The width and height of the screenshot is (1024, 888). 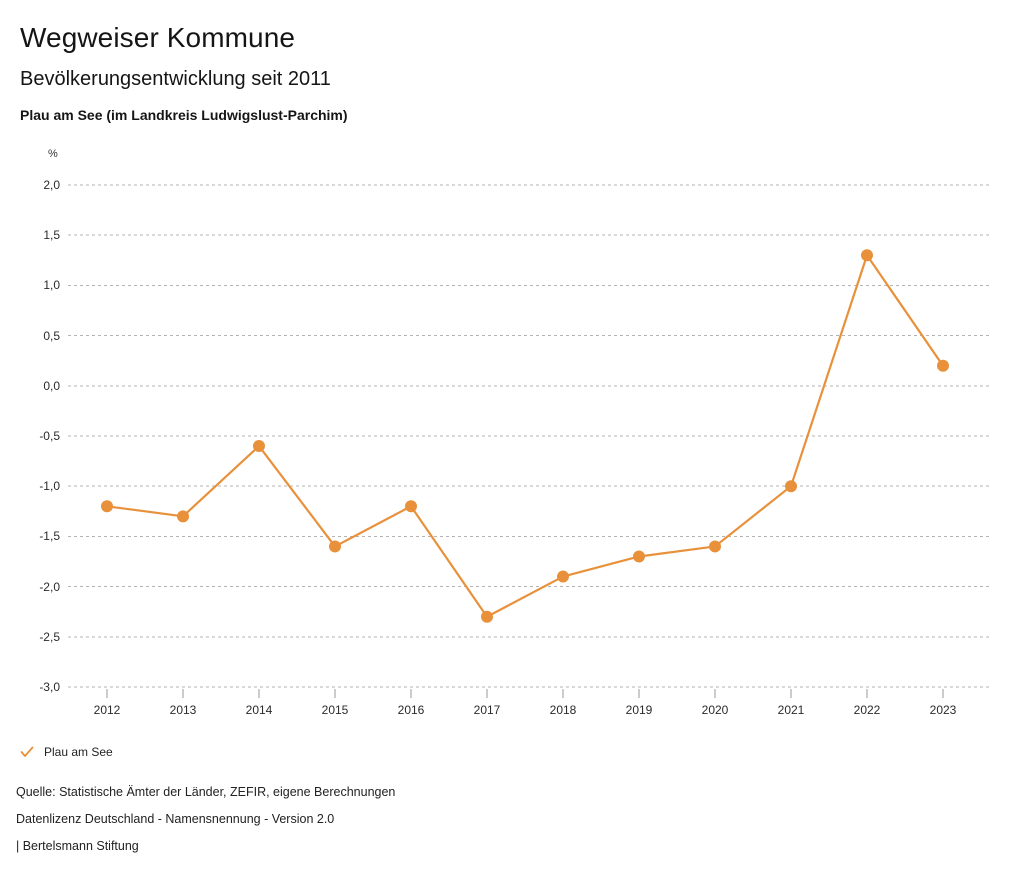 What do you see at coordinates (107, 710) in the screenshot?
I see `x-axis-tick-label: 2012` at bounding box center [107, 710].